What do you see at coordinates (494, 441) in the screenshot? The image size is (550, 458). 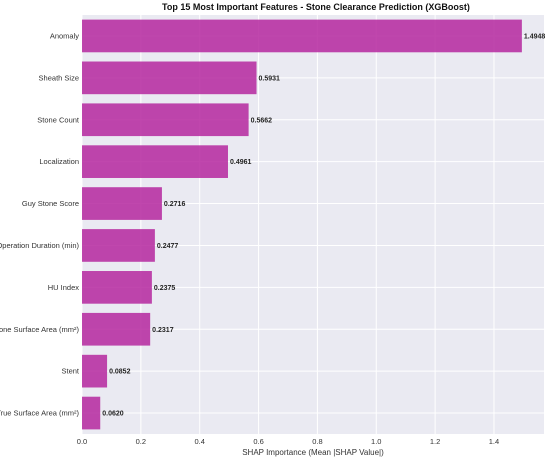 I see `x-tick-label: 1.4` at bounding box center [494, 441].